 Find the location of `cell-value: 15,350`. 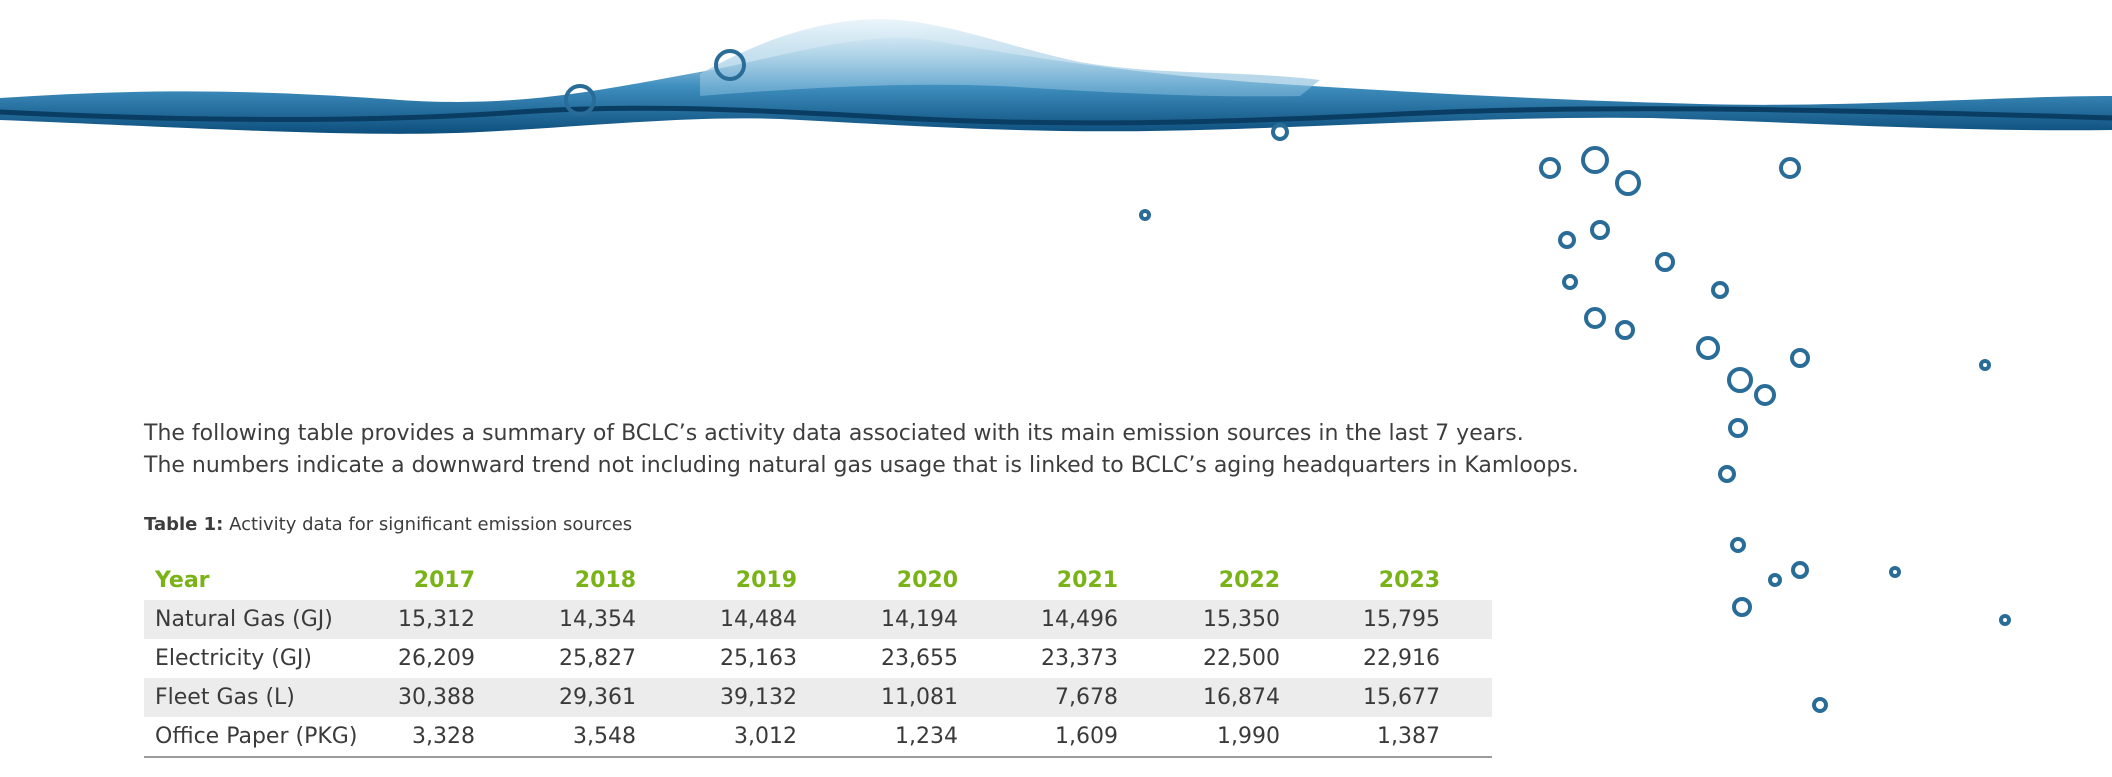

cell-value: 15,350 is located at coordinates (1241, 619).